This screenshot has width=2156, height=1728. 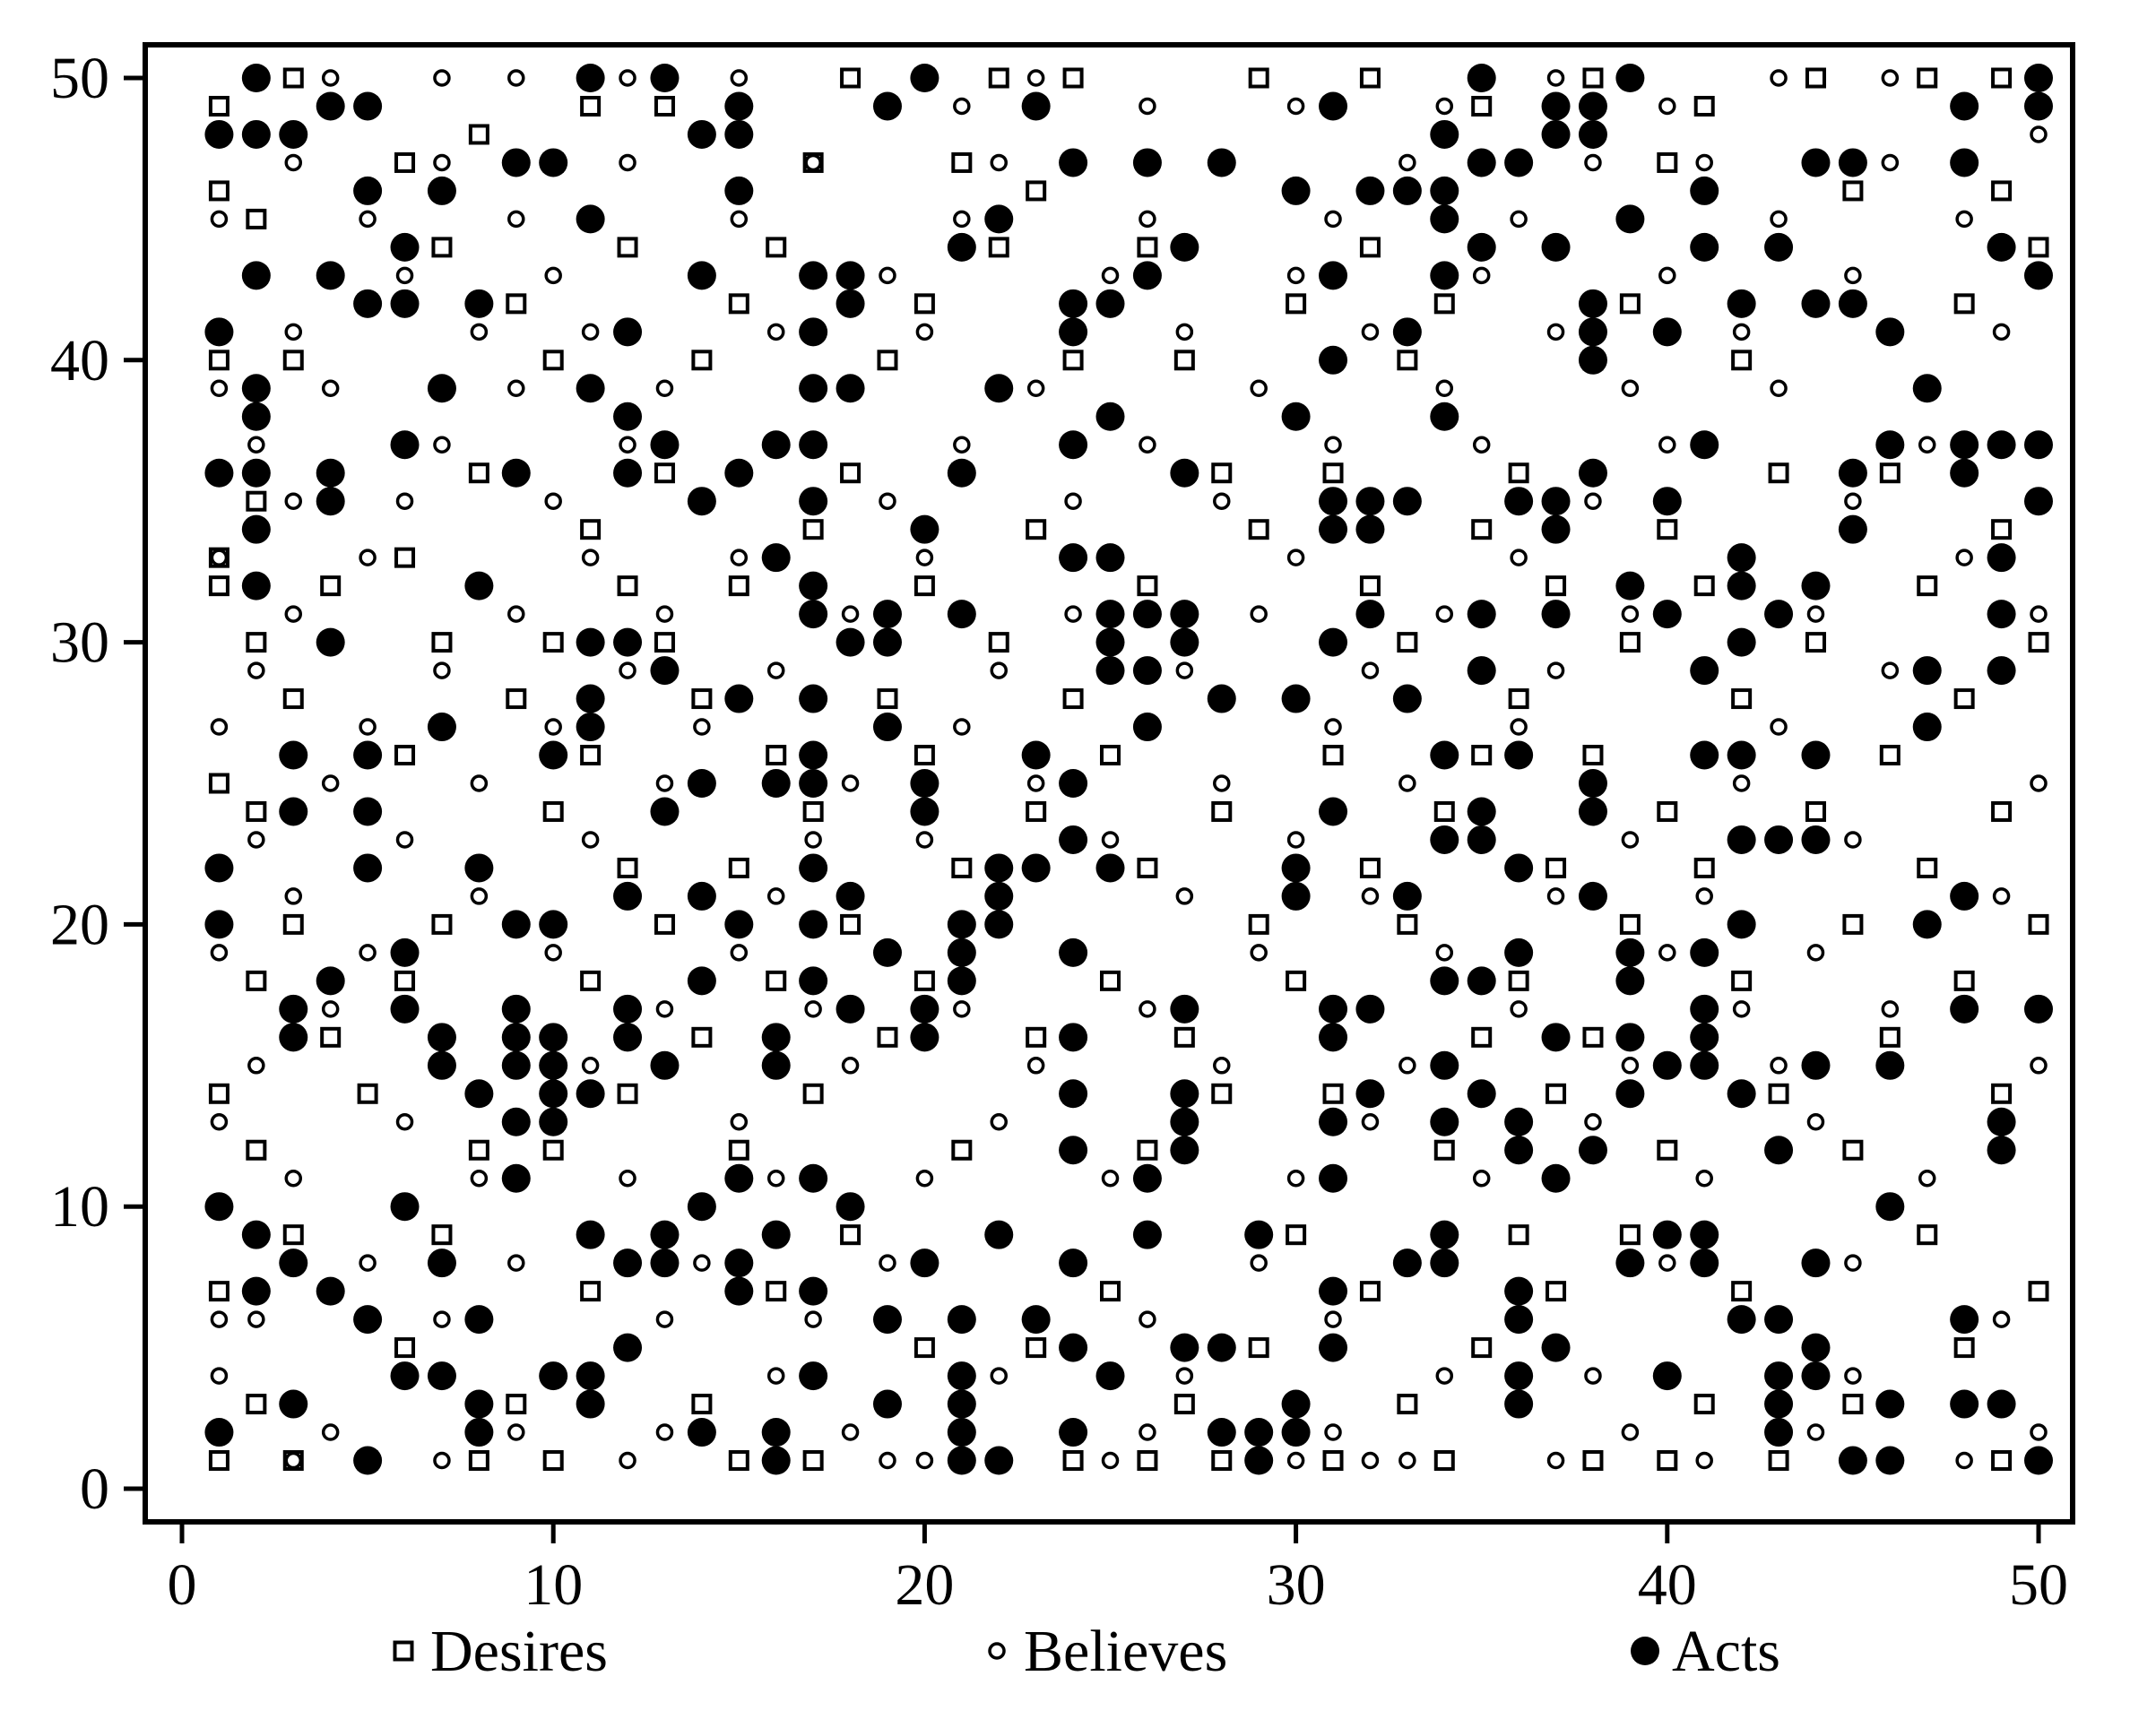 I want to click on x-tick-label: 40, so click(x=1668, y=1585).